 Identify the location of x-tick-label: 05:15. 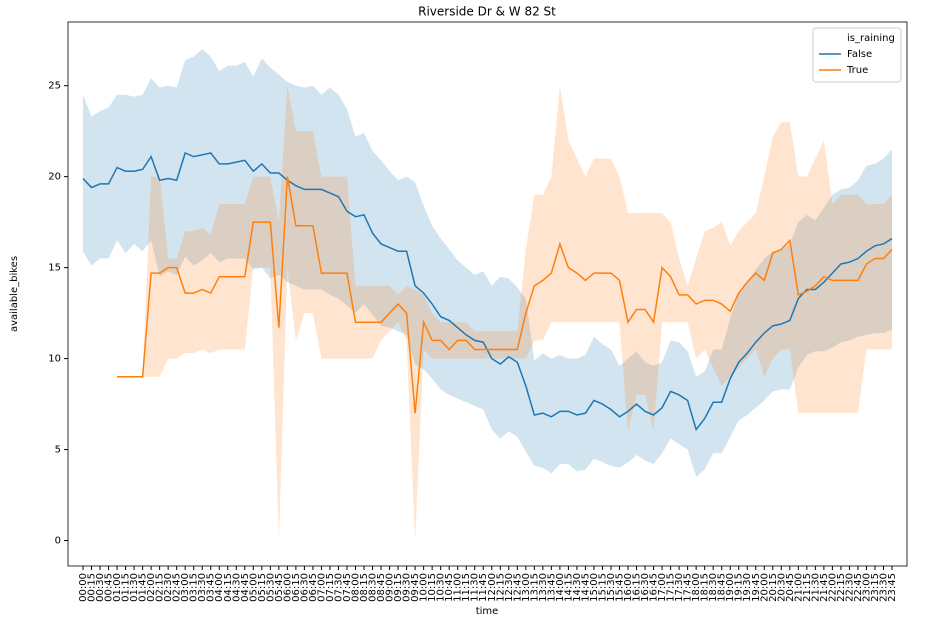
(262, 587).